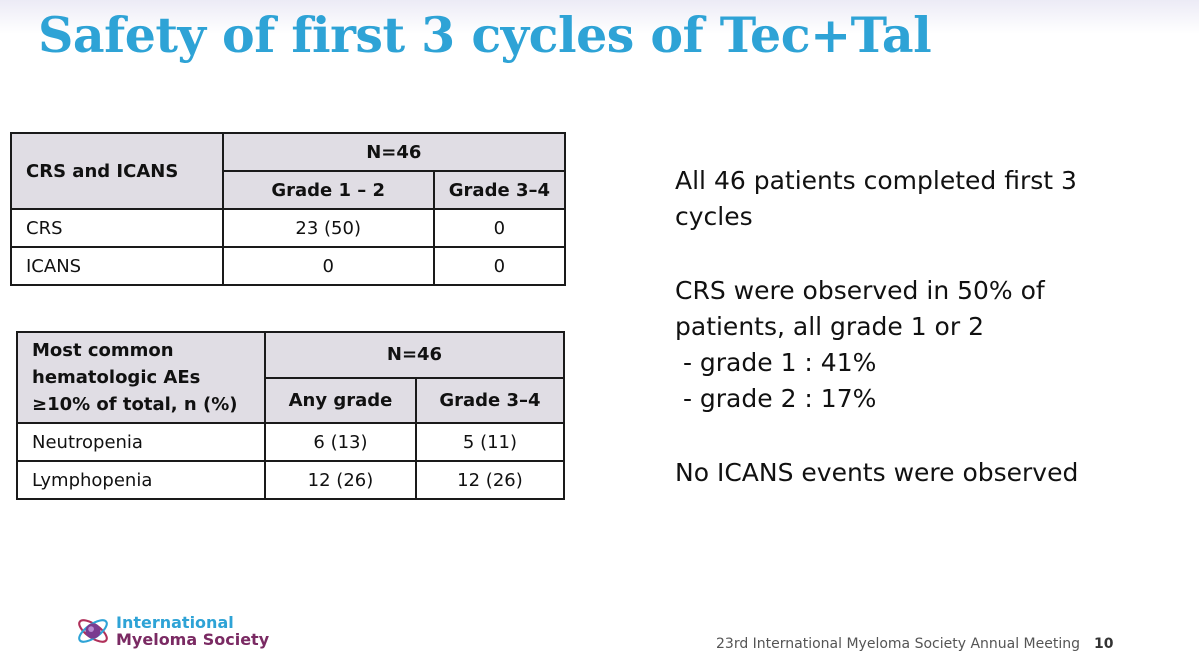  Describe the element at coordinates (776, 398) in the screenshot. I see `note-grade-2: - grade 2 : 17%` at that location.